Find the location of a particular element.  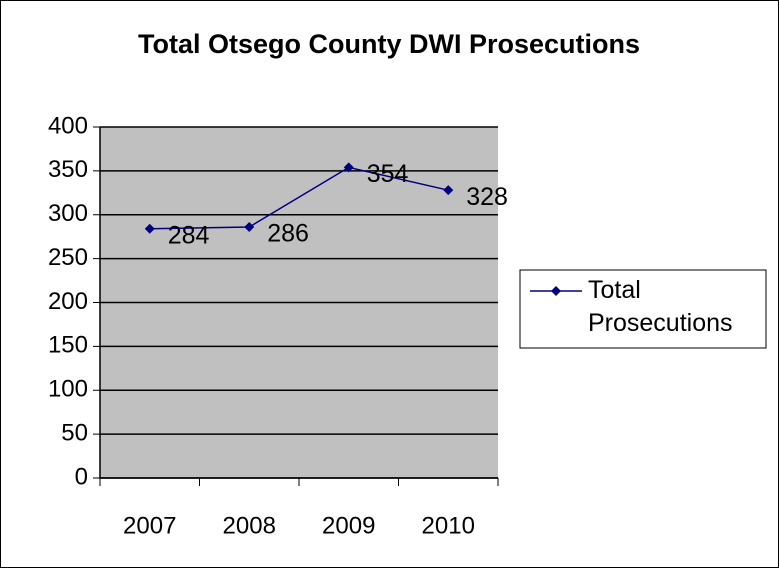

y-tick-label: 50 is located at coordinates (74, 432).